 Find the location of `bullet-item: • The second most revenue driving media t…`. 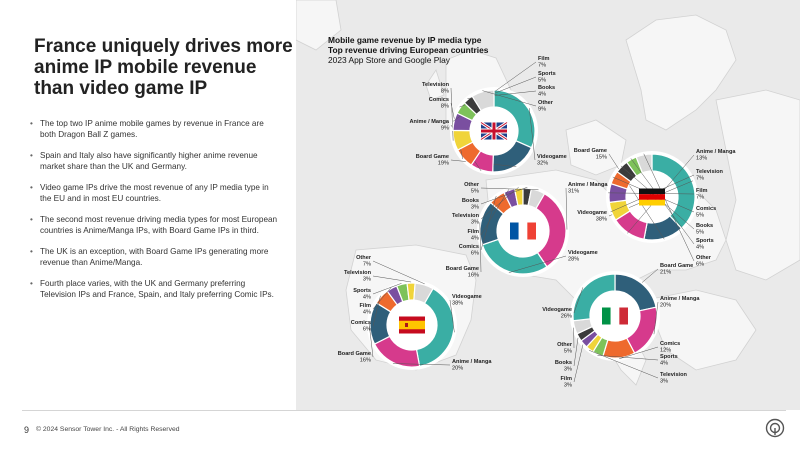

bullet-item: • The second most revenue driving media t… is located at coordinates (154, 225).